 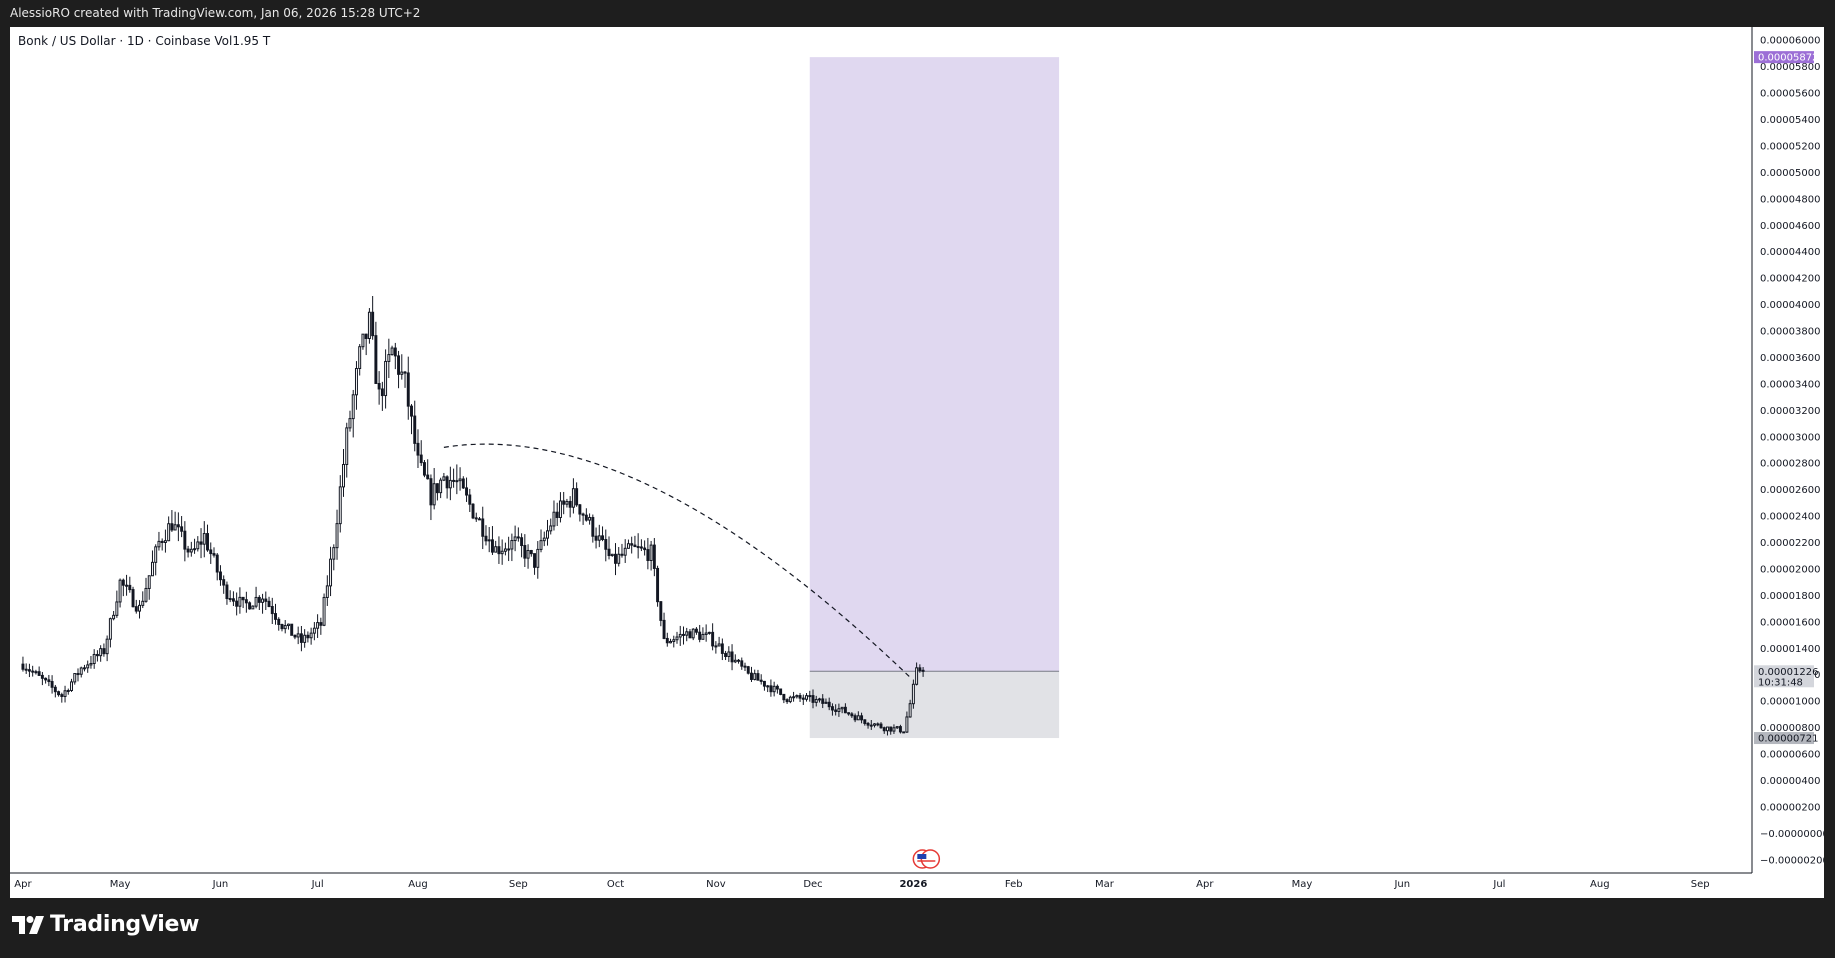 What do you see at coordinates (1786, 738) in the screenshot?
I see `stop-price-label: 0.00000721` at bounding box center [1786, 738].